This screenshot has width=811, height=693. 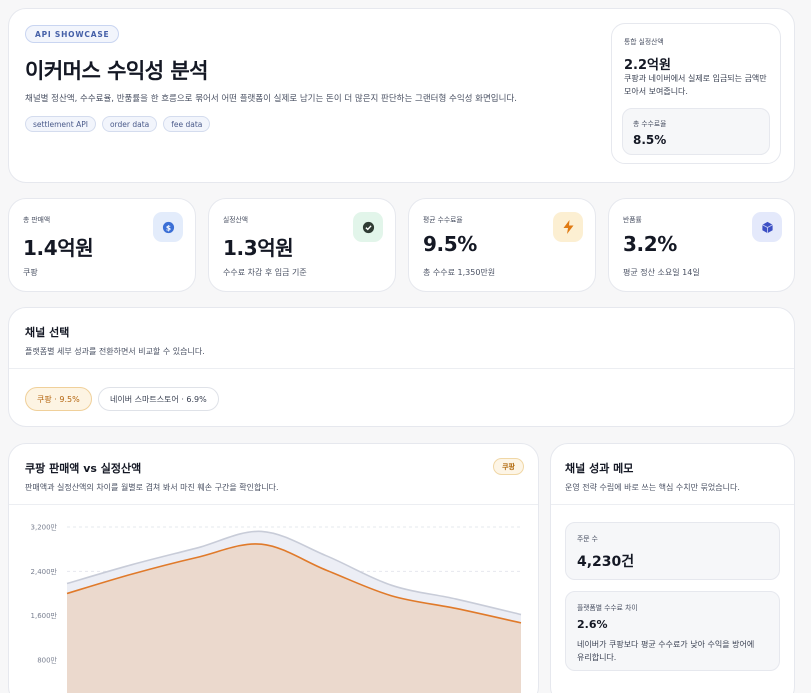 I want to click on kpi-note: 총 수수료 1,350만원, so click(x=459, y=272).